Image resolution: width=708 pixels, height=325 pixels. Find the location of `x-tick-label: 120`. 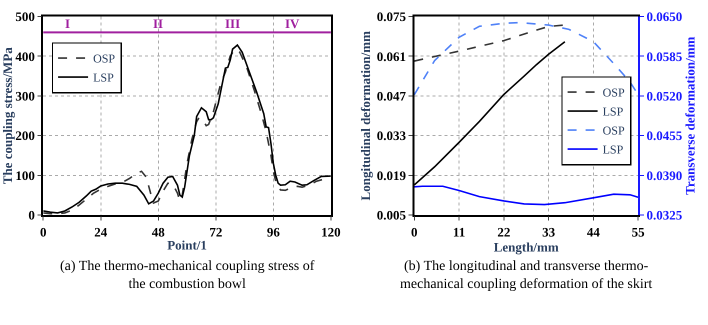

x-tick-label: 120 is located at coordinates (331, 232).